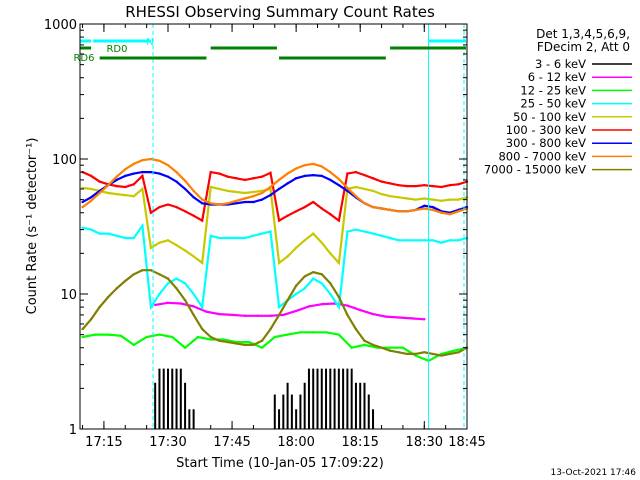 The image size is (640, 480). I want to click on state-annotation: RD6, so click(83, 58).